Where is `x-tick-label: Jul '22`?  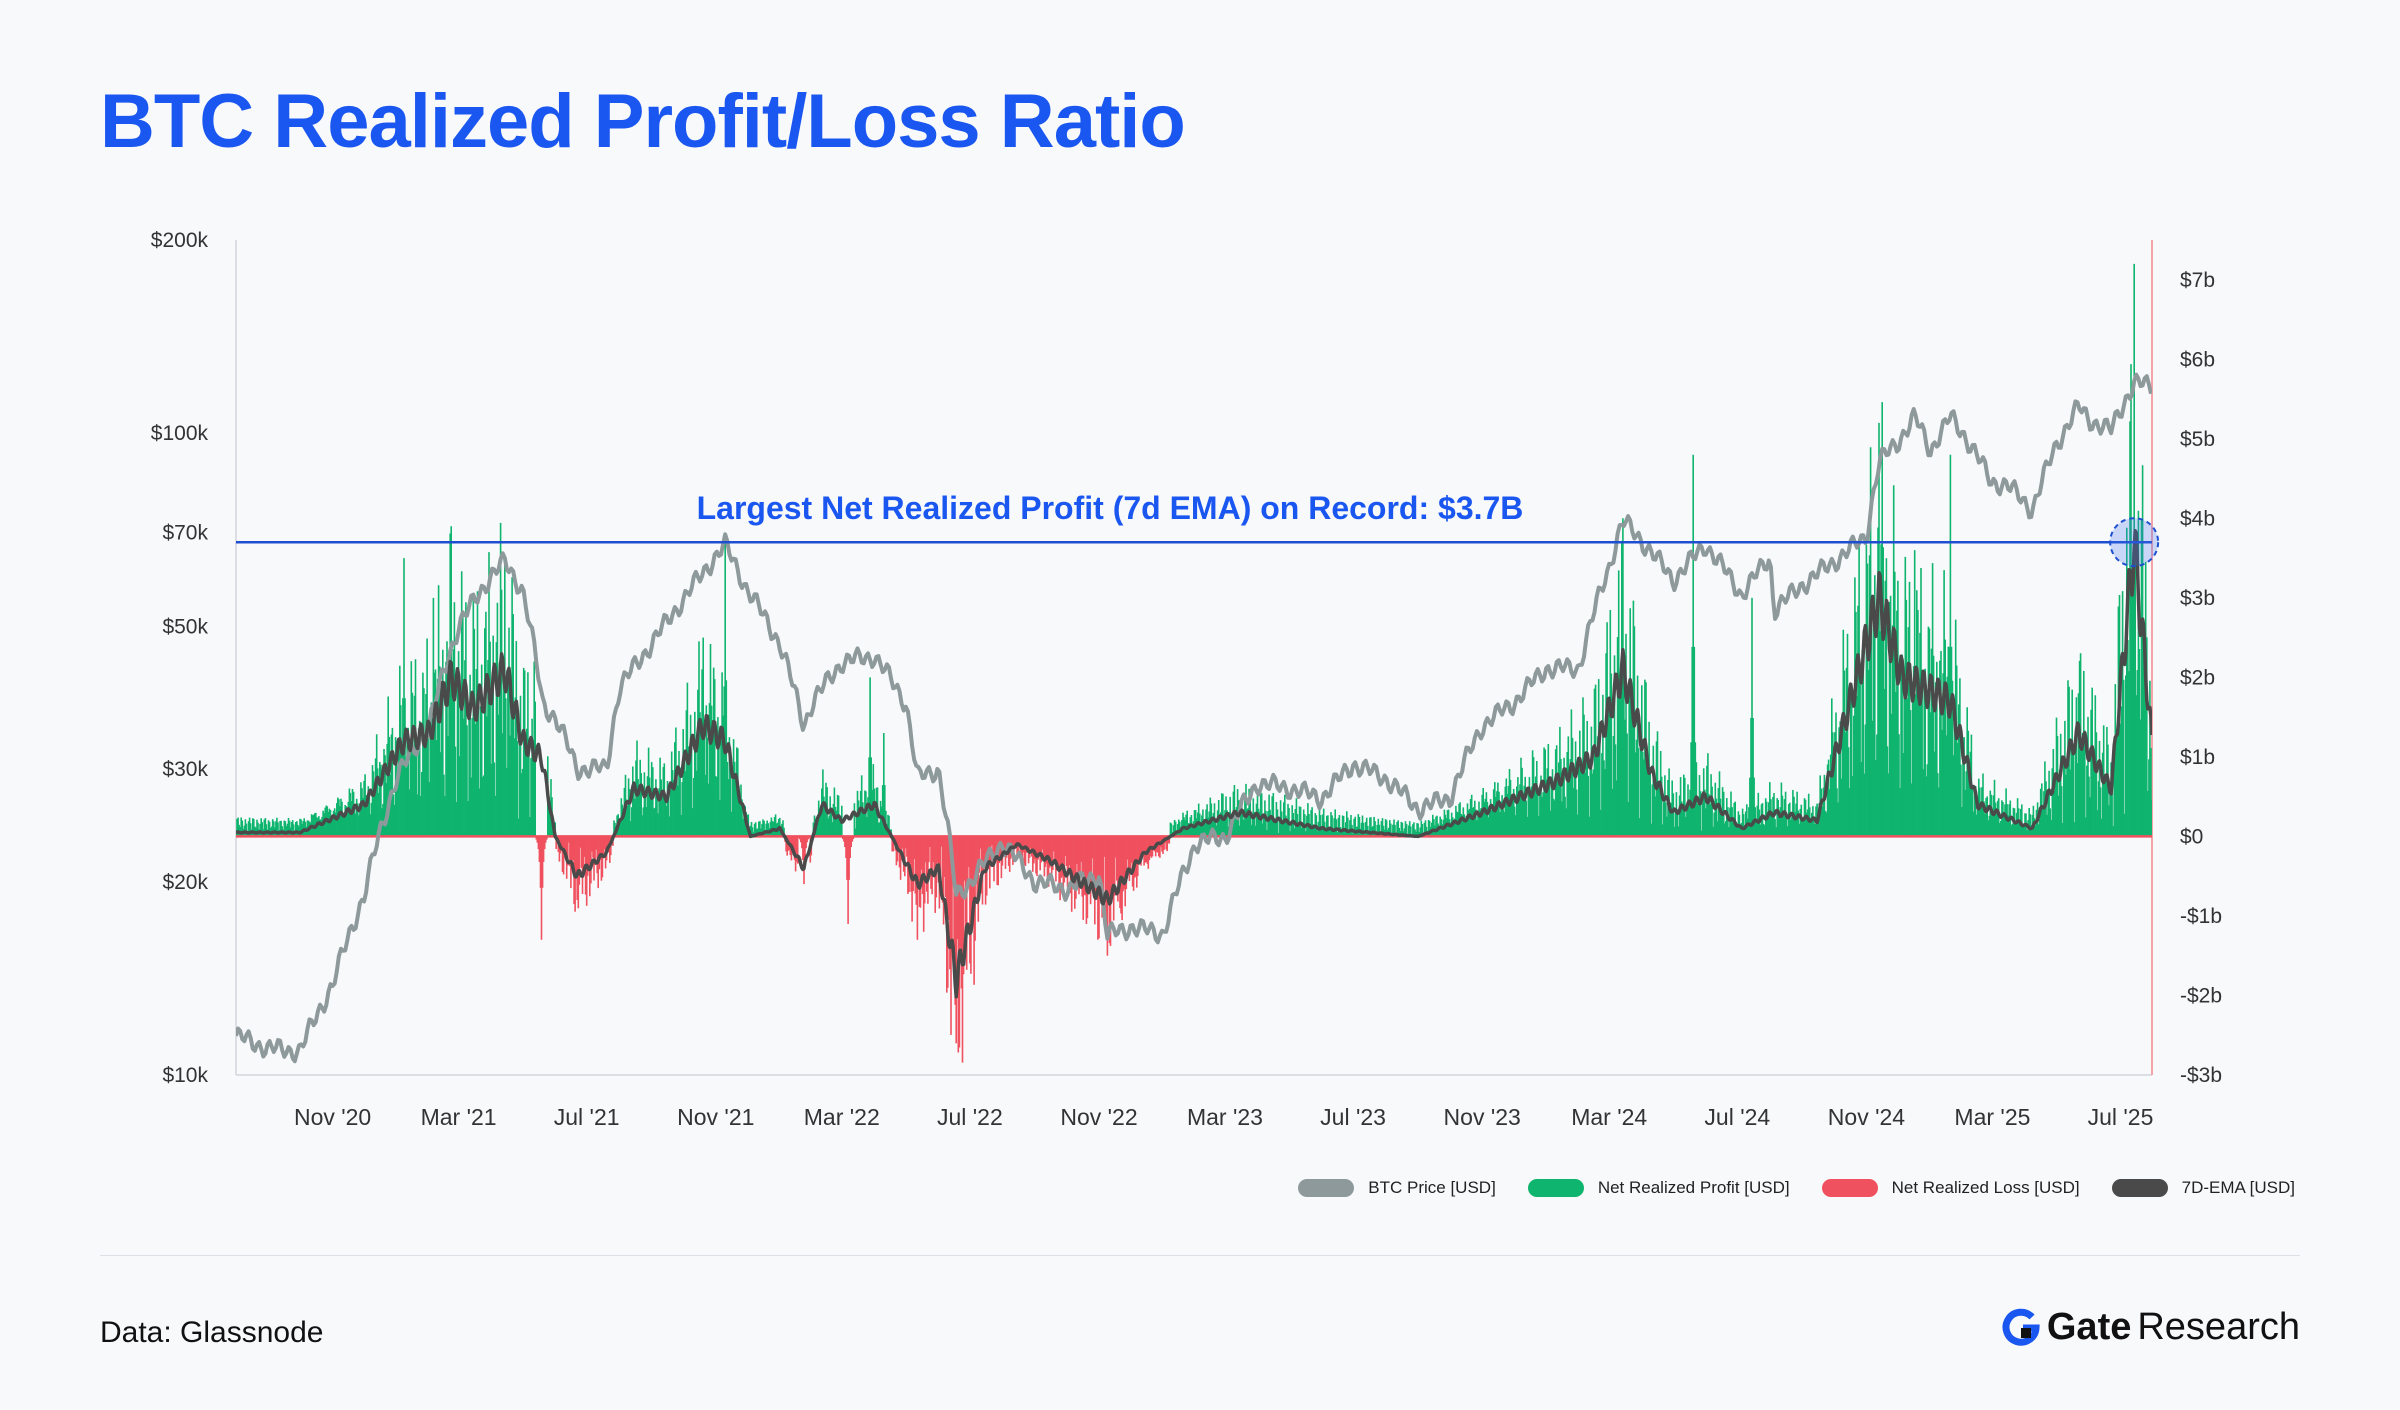
x-tick-label: Jul '22 is located at coordinates (970, 1117).